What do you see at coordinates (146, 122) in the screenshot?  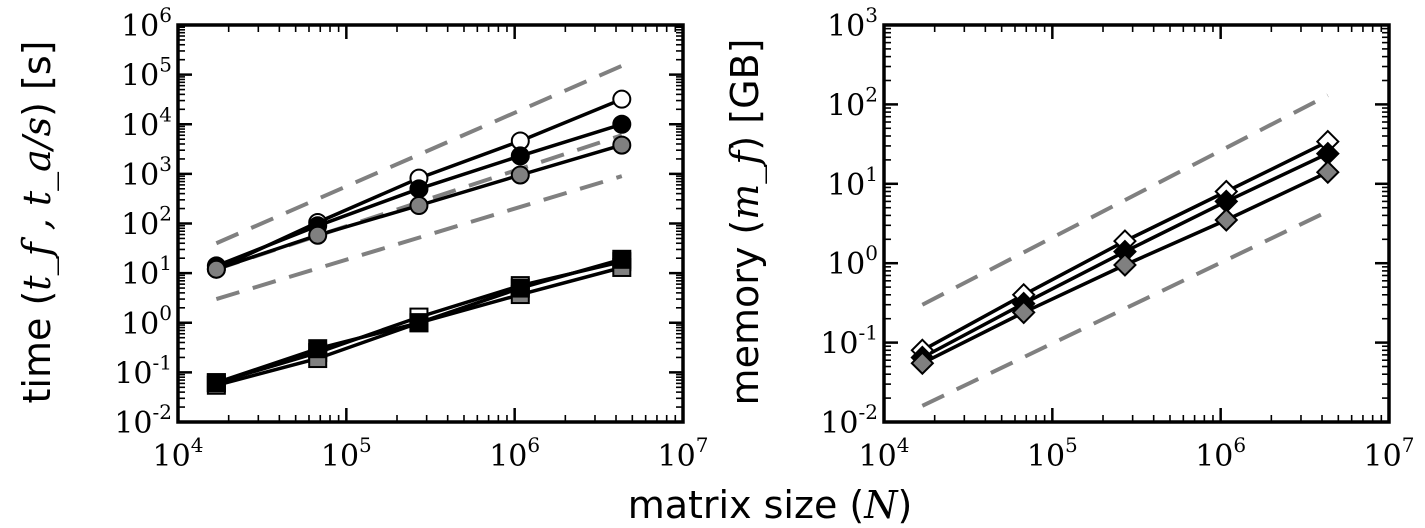 I see `y-tick-label: 10⁴` at bounding box center [146, 122].